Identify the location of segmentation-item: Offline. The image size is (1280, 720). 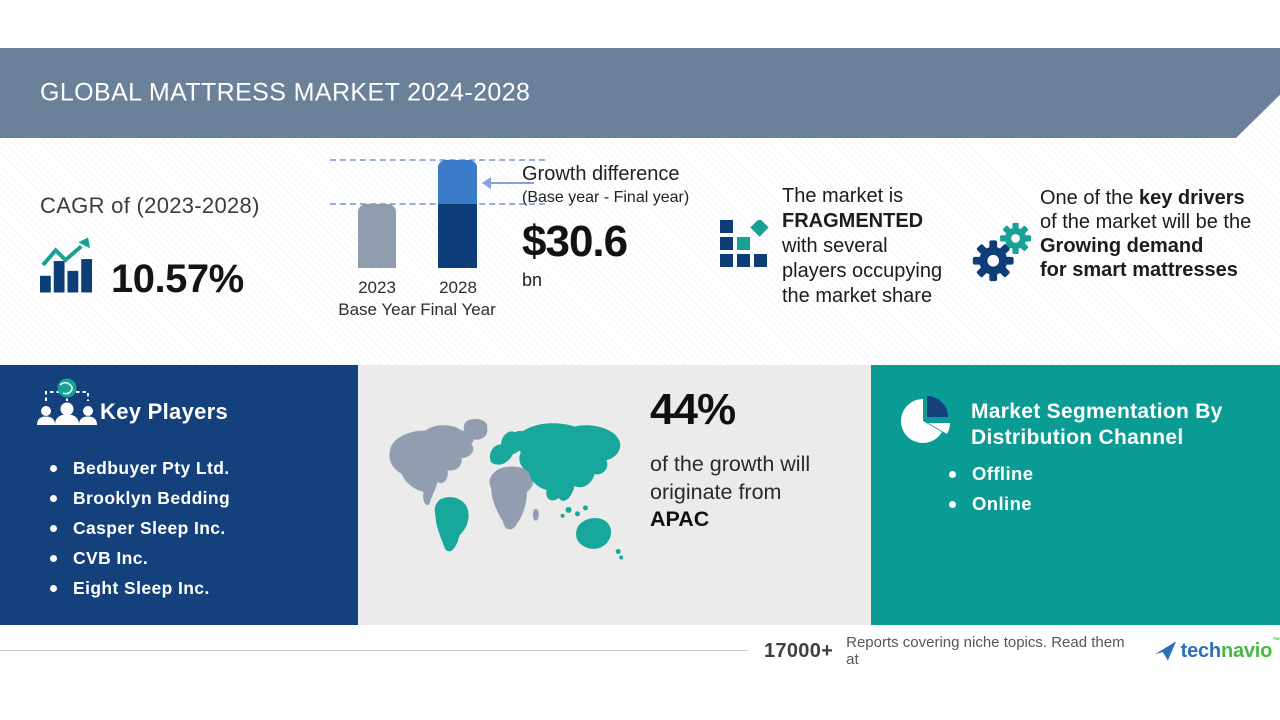
(991, 474).